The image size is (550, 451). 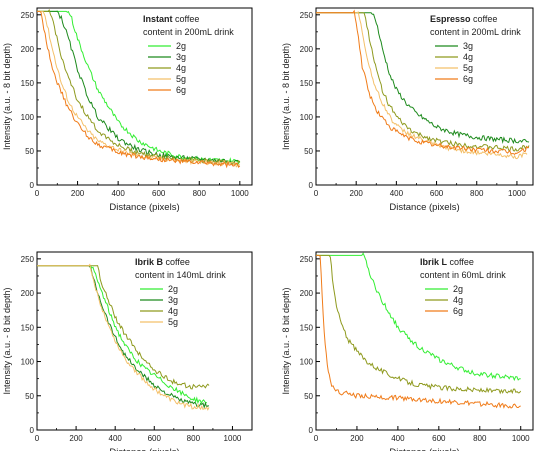 I want to click on chart-title: Ibrik L coffee, so click(x=447, y=262).